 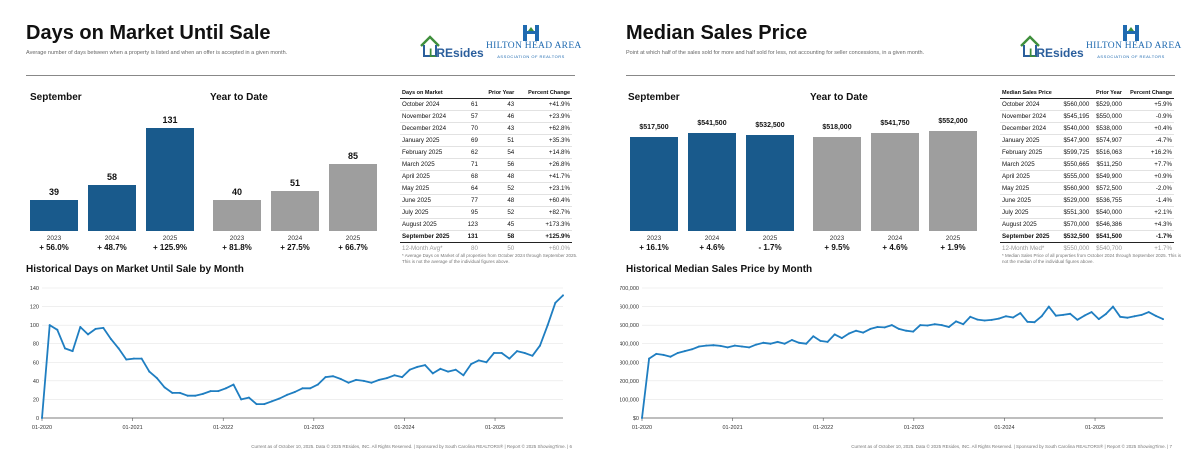 What do you see at coordinates (1075, 212) in the screenshot?
I see `table-cell: $551,300` at bounding box center [1075, 212].